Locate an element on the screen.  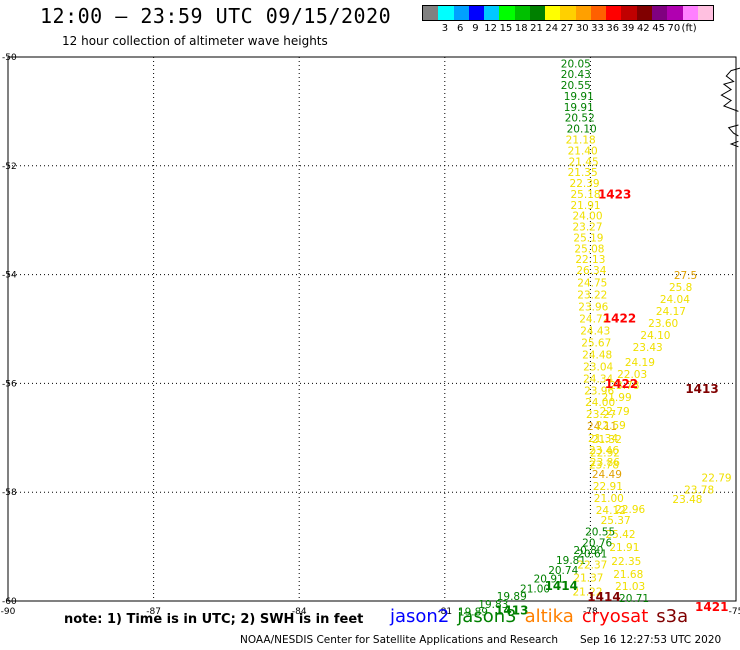
color-scale-labels: 3 6 9 12 15 18 21 24 27 30 33 36 39 42 45 70 (ft) is located at coordinates (580, 28).